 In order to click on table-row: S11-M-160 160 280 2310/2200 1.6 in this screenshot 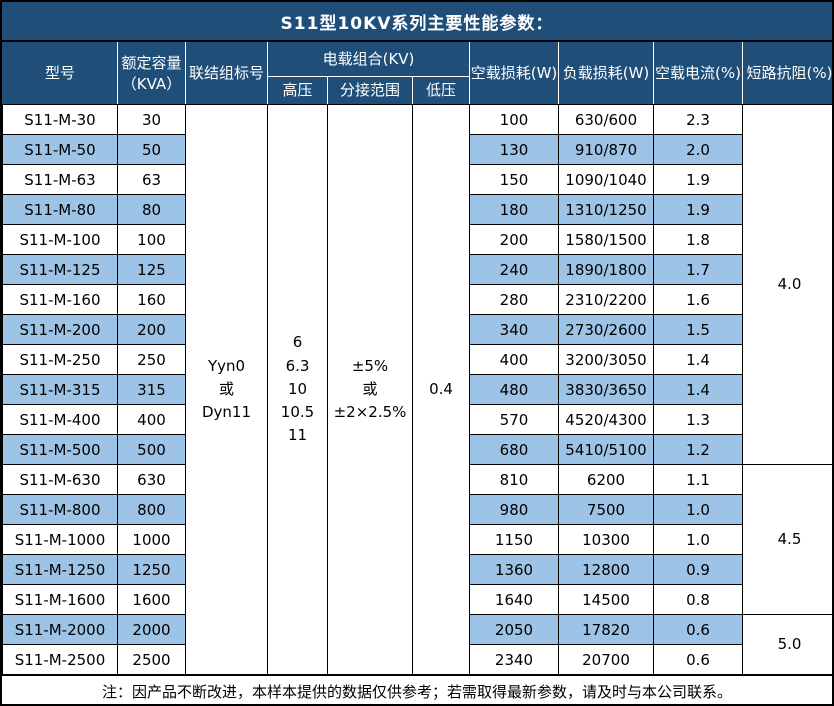, I will do `click(417, 299)`.